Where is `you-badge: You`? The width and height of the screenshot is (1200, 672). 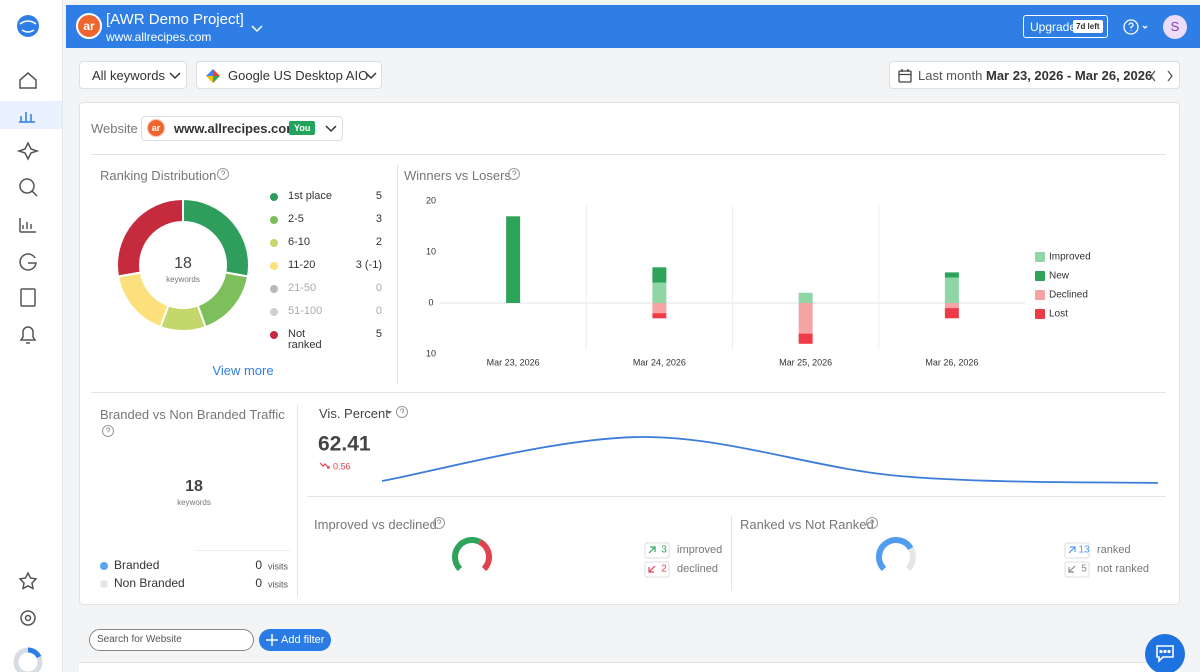
you-badge: You is located at coordinates (302, 128).